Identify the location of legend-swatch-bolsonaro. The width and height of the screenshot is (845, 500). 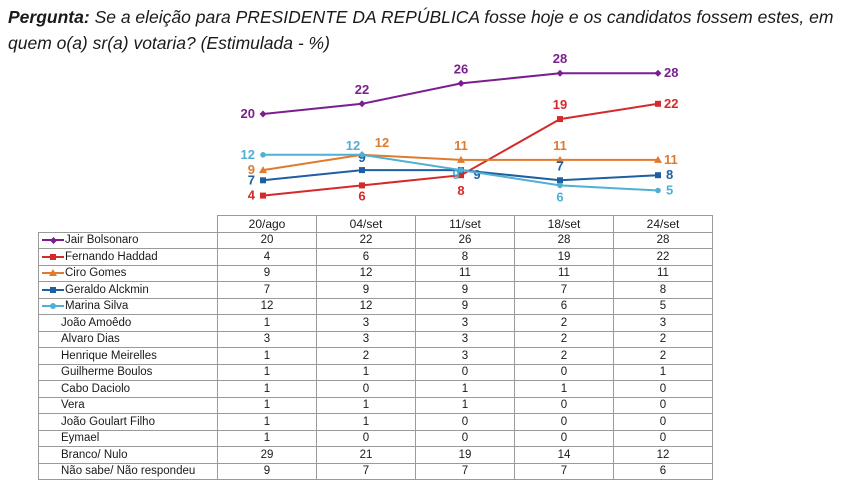
(53, 240).